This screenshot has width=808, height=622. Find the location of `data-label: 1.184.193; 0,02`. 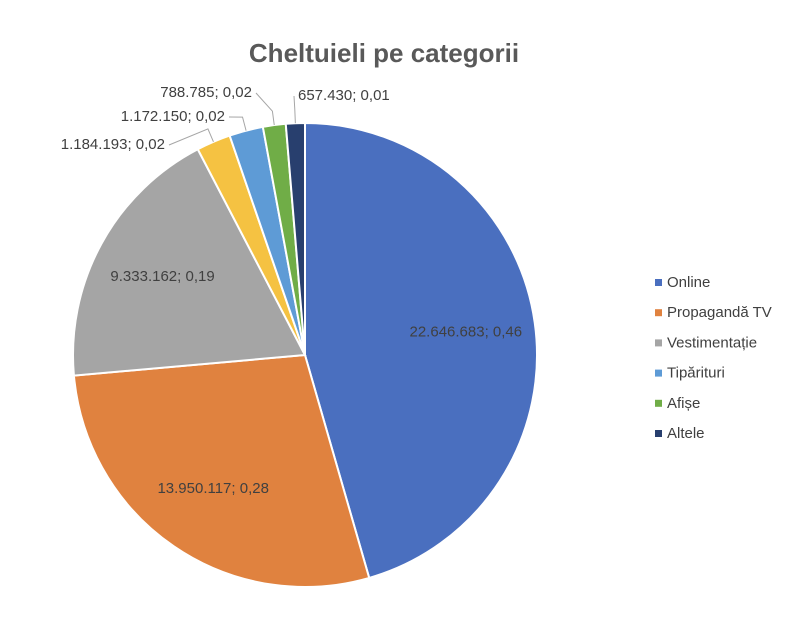

data-label: 1.184.193; 0,02 is located at coordinates (113, 144).